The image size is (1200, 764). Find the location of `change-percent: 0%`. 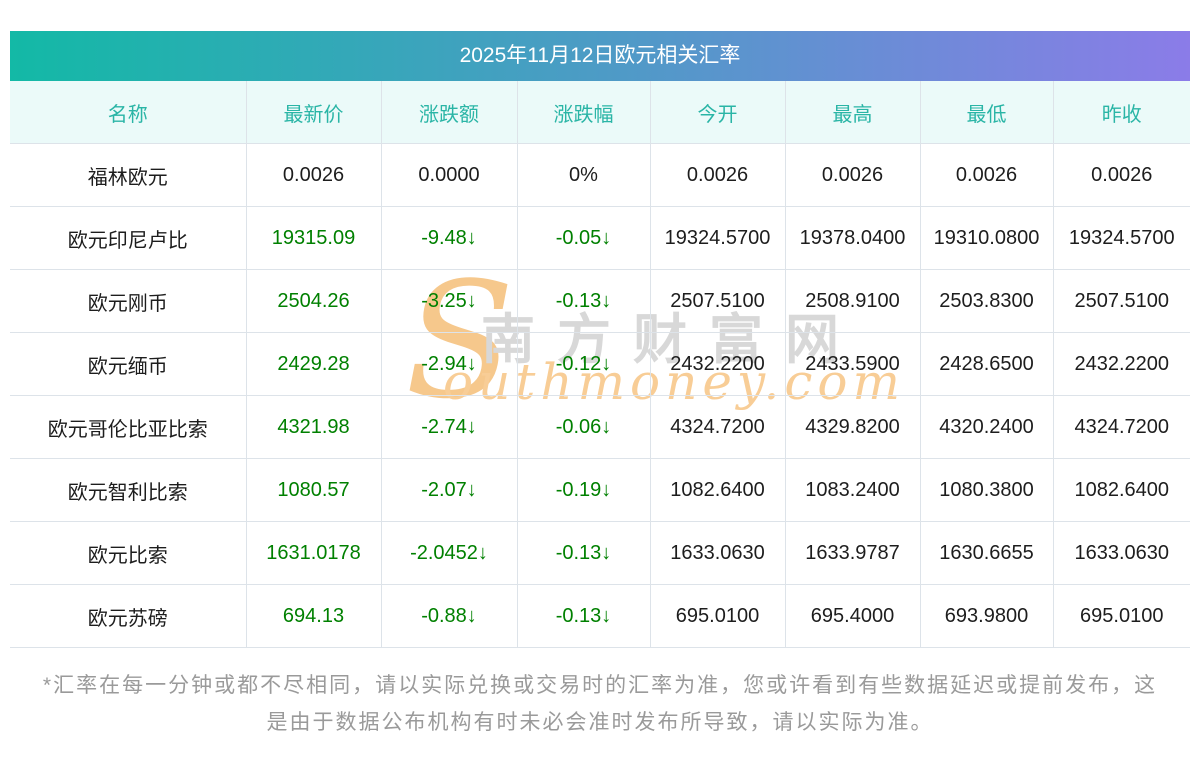

change-percent: 0% is located at coordinates (584, 175).